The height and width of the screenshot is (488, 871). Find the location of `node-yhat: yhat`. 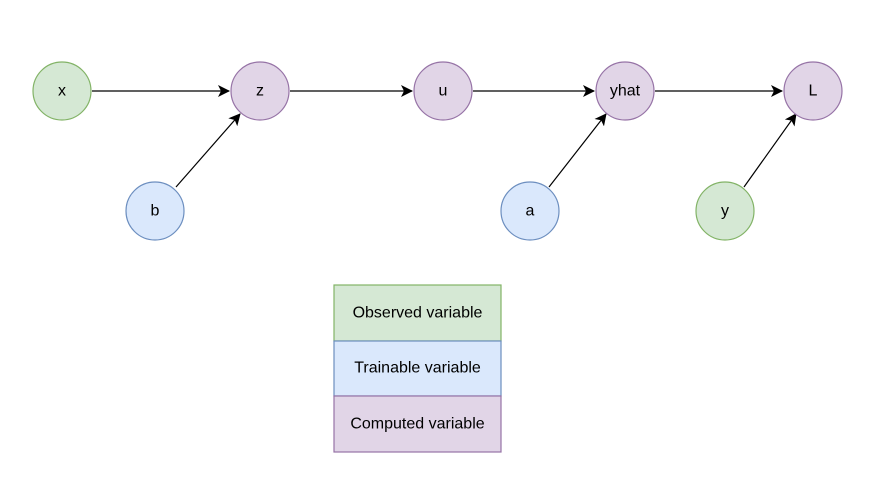

node-yhat: yhat is located at coordinates (625, 91).